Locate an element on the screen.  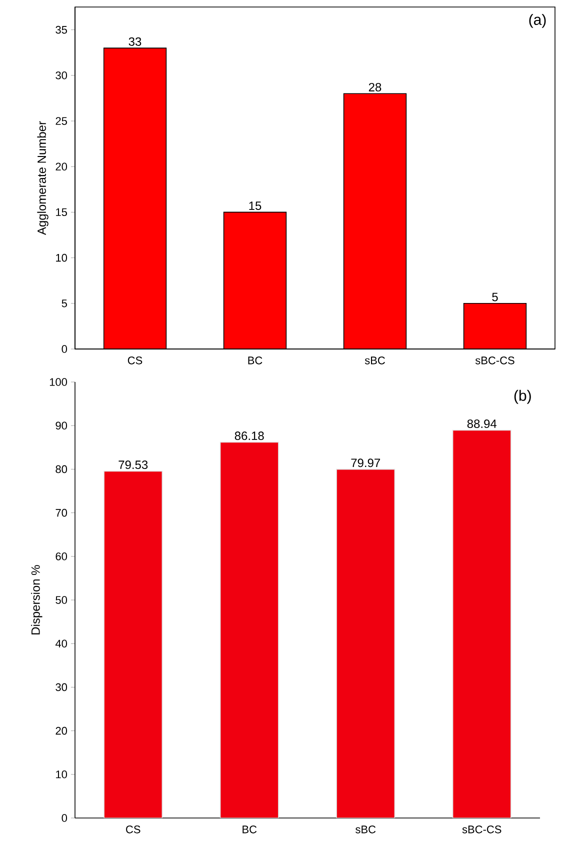
y-tick-label: 35 is located at coordinates (61, 30).